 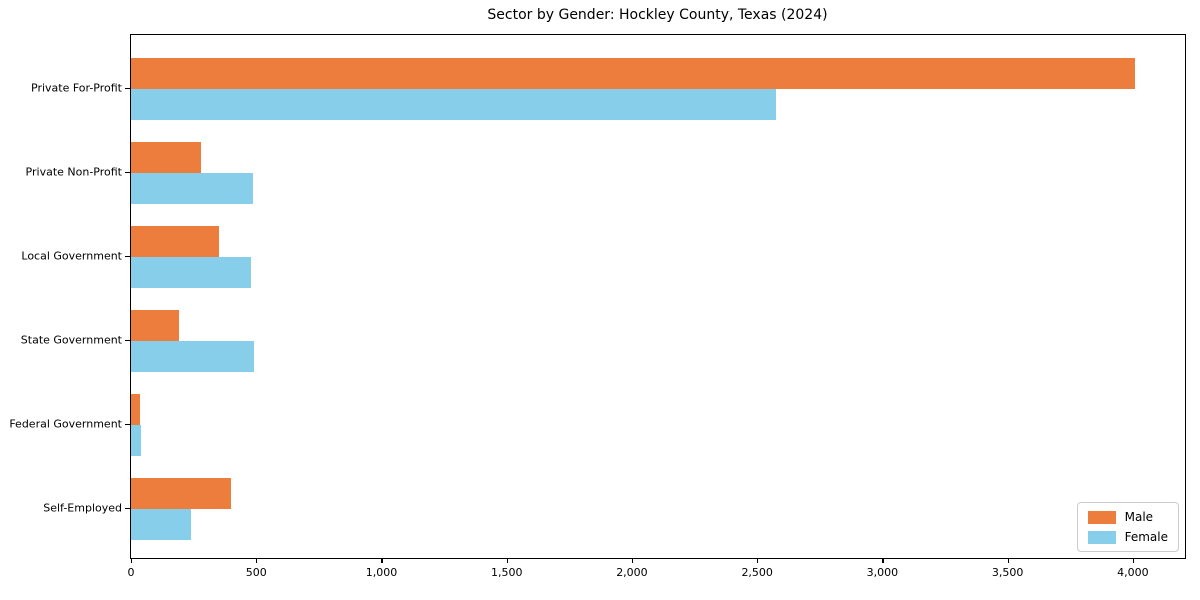 What do you see at coordinates (882, 572) in the screenshot?
I see `x-tick-label: 3,000` at bounding box center [882, 572].